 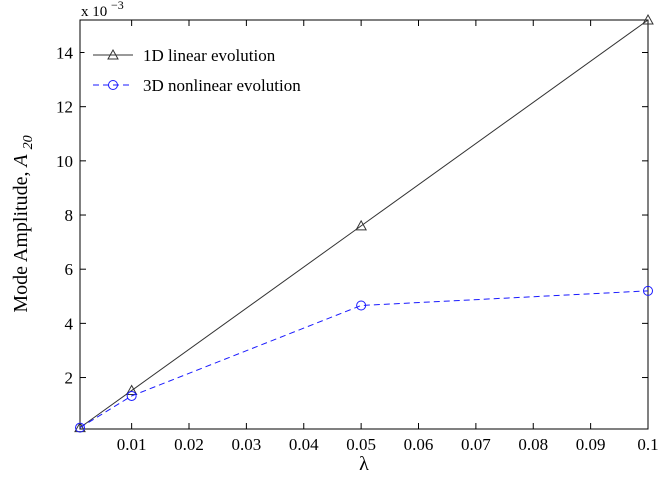 I want to click on y-tick-label: 4, so click(x=69, y=323).